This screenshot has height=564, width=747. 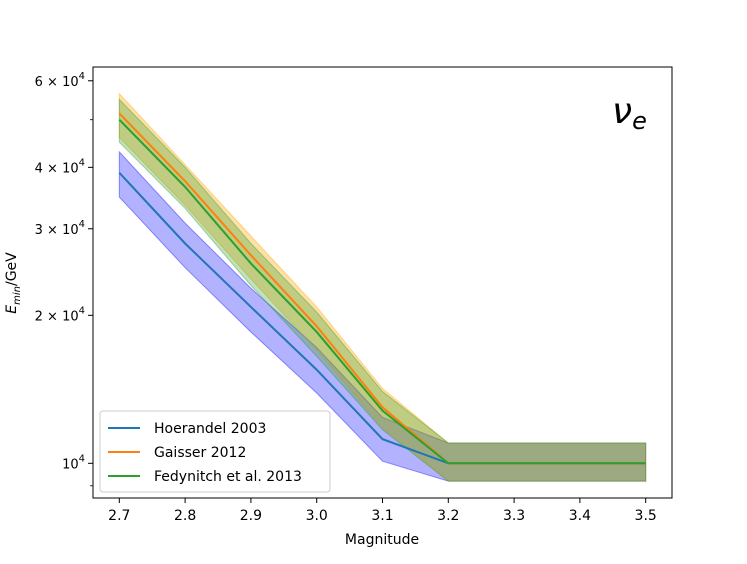 I want to click on y-tick-label: 6 × 10⁴, so click(x=60, y=80).